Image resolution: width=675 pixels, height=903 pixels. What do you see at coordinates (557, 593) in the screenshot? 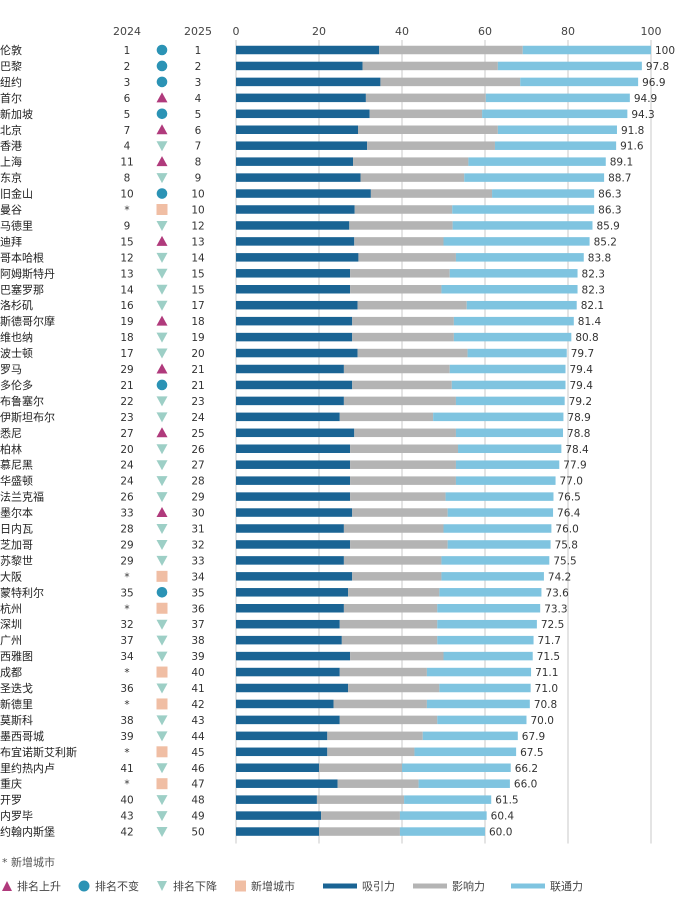
I see `score-label: 73.6` at bounding box center [557, 593].